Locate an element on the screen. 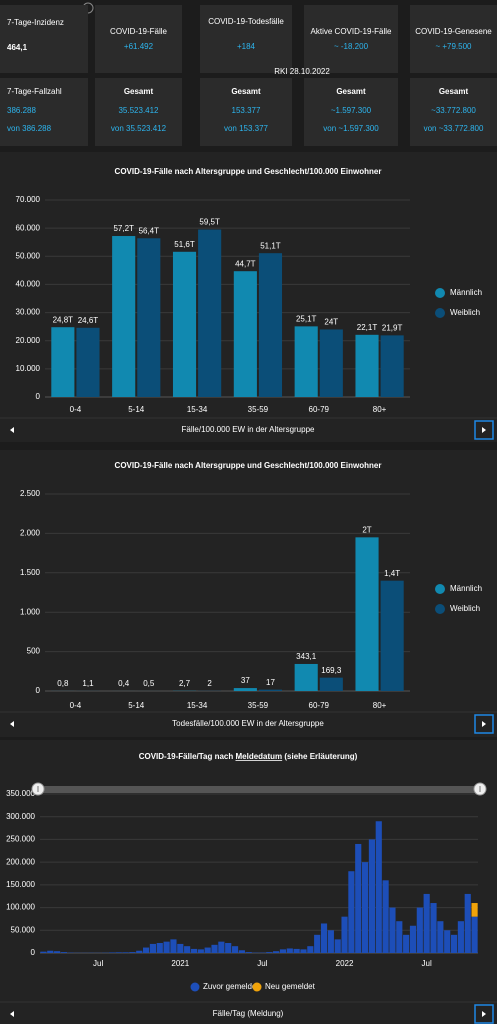 The height and width of the screenshot is (1024, 497). value-label: 59,5T is located at coordinates (209, 222).